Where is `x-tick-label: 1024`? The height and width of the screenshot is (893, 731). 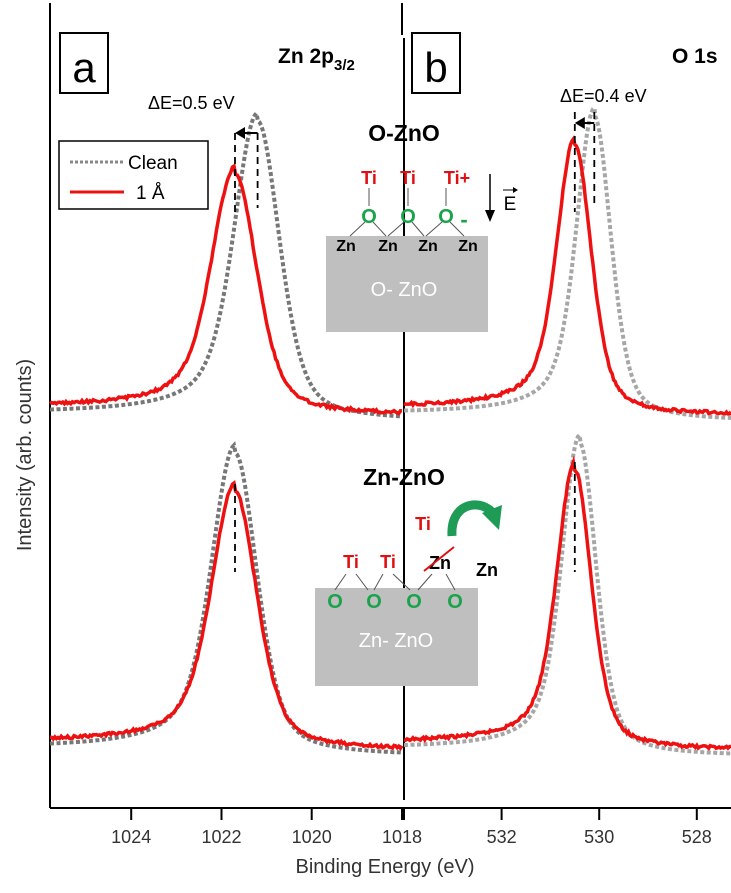
x-tick-label: 1024 is located at coordinates (131, 837).